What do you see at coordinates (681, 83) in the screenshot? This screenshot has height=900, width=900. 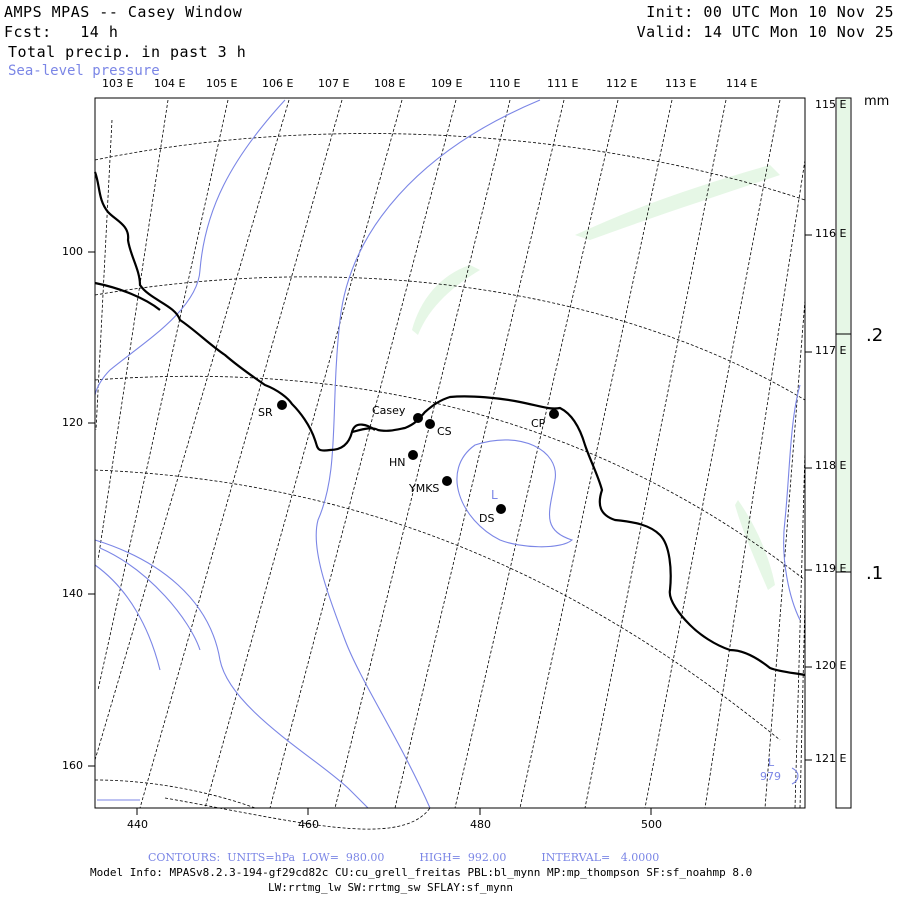 I see `lon-label-top: 113 E` at bounding box center [681, 83].